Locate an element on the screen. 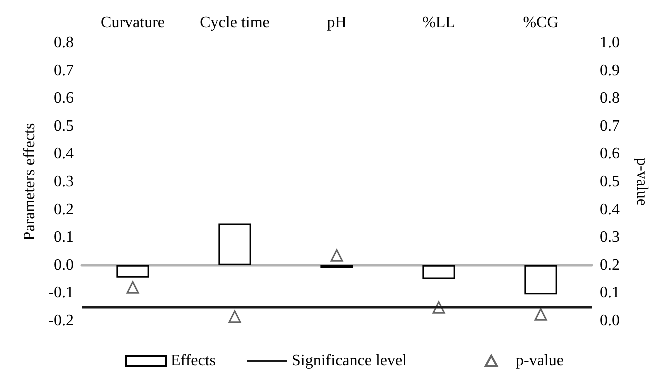 The height and width of the screenshot is (378, 669). y2-tick-label: 0.5 is located at coordinates (610, 182).